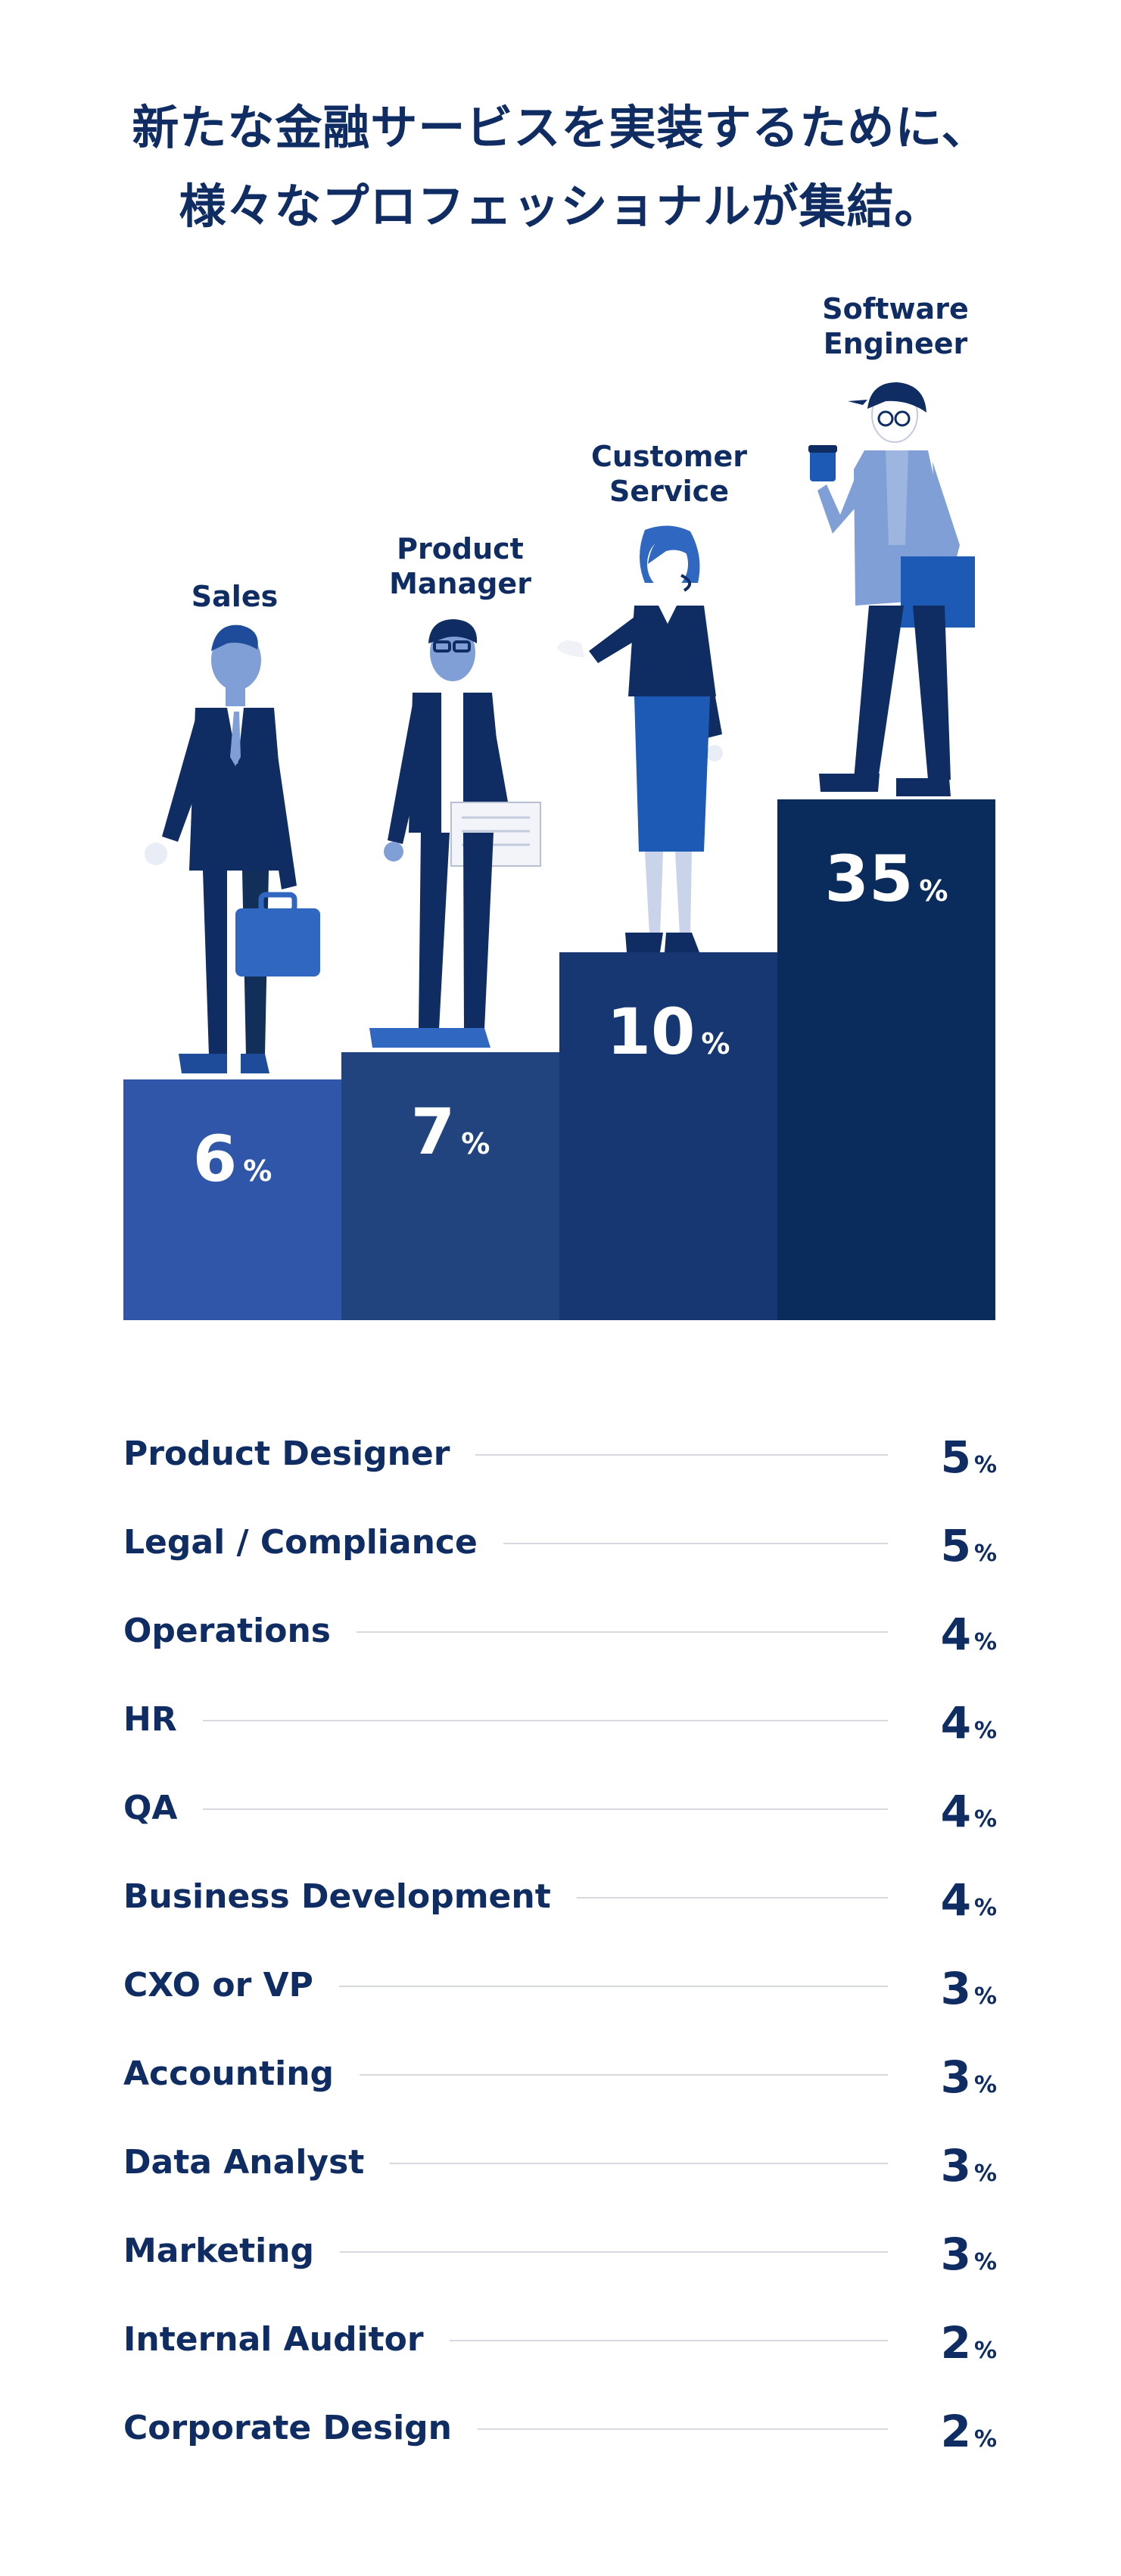 The width and height of the screenshot is (1121, 2576). I want to click on headline-line2: 様々なプロフェッショナルが集結。, so click(561, 206).